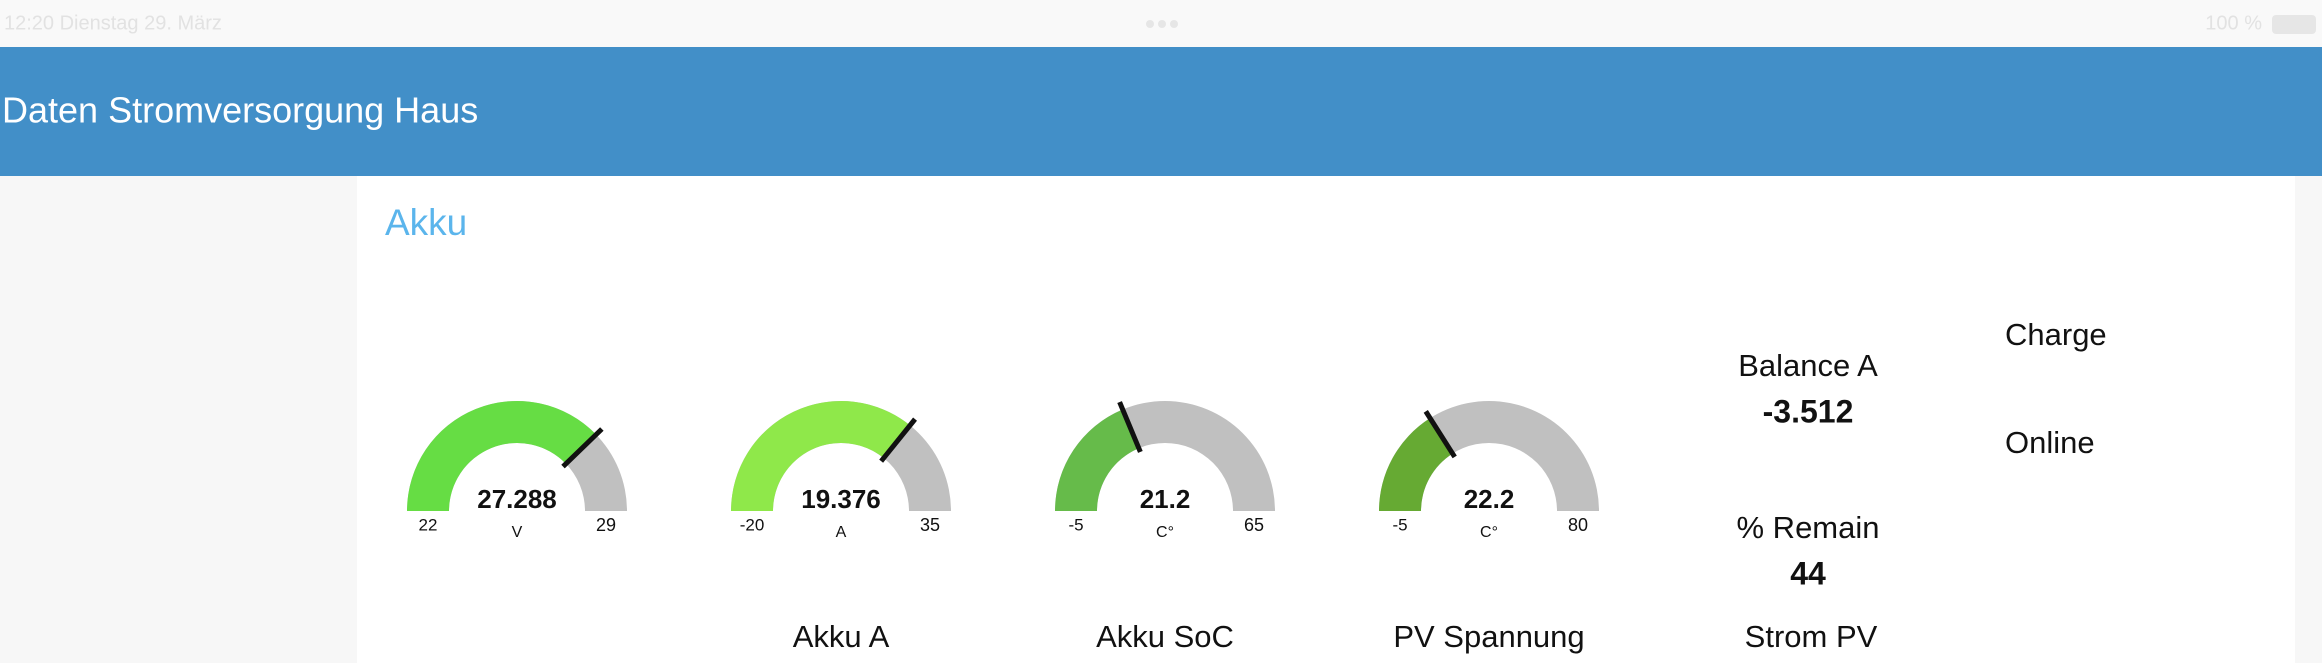 Image resolution: width=2322 pixels, height=663 pixels. Describe the element at coordinates (1808, 411) in the screenshot. I see `widget-value: -3.512` at that location.